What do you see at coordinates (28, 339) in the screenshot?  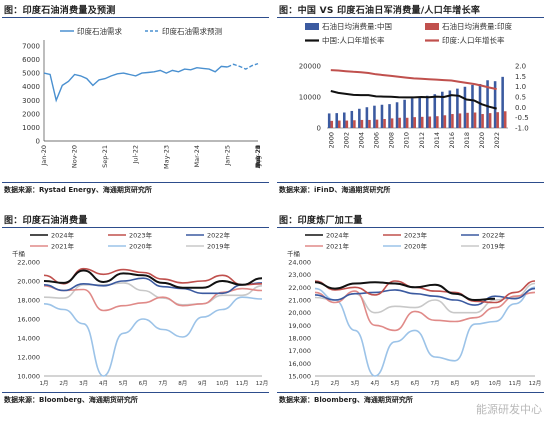 I see `y-tick-label: 14,000` at bounding box center [28, 339].